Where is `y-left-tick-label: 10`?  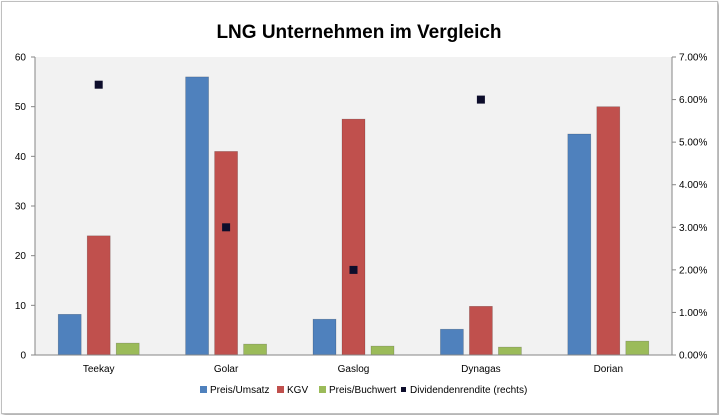
y-left-tick-label: 10 is located at coordinates (21, 306).